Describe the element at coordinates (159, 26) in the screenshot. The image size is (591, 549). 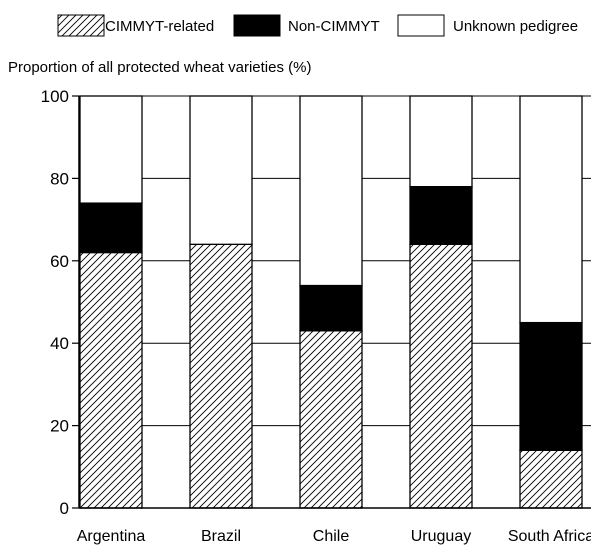
I see `legend-label-cimmyt: CIMMYT-related` at that location.